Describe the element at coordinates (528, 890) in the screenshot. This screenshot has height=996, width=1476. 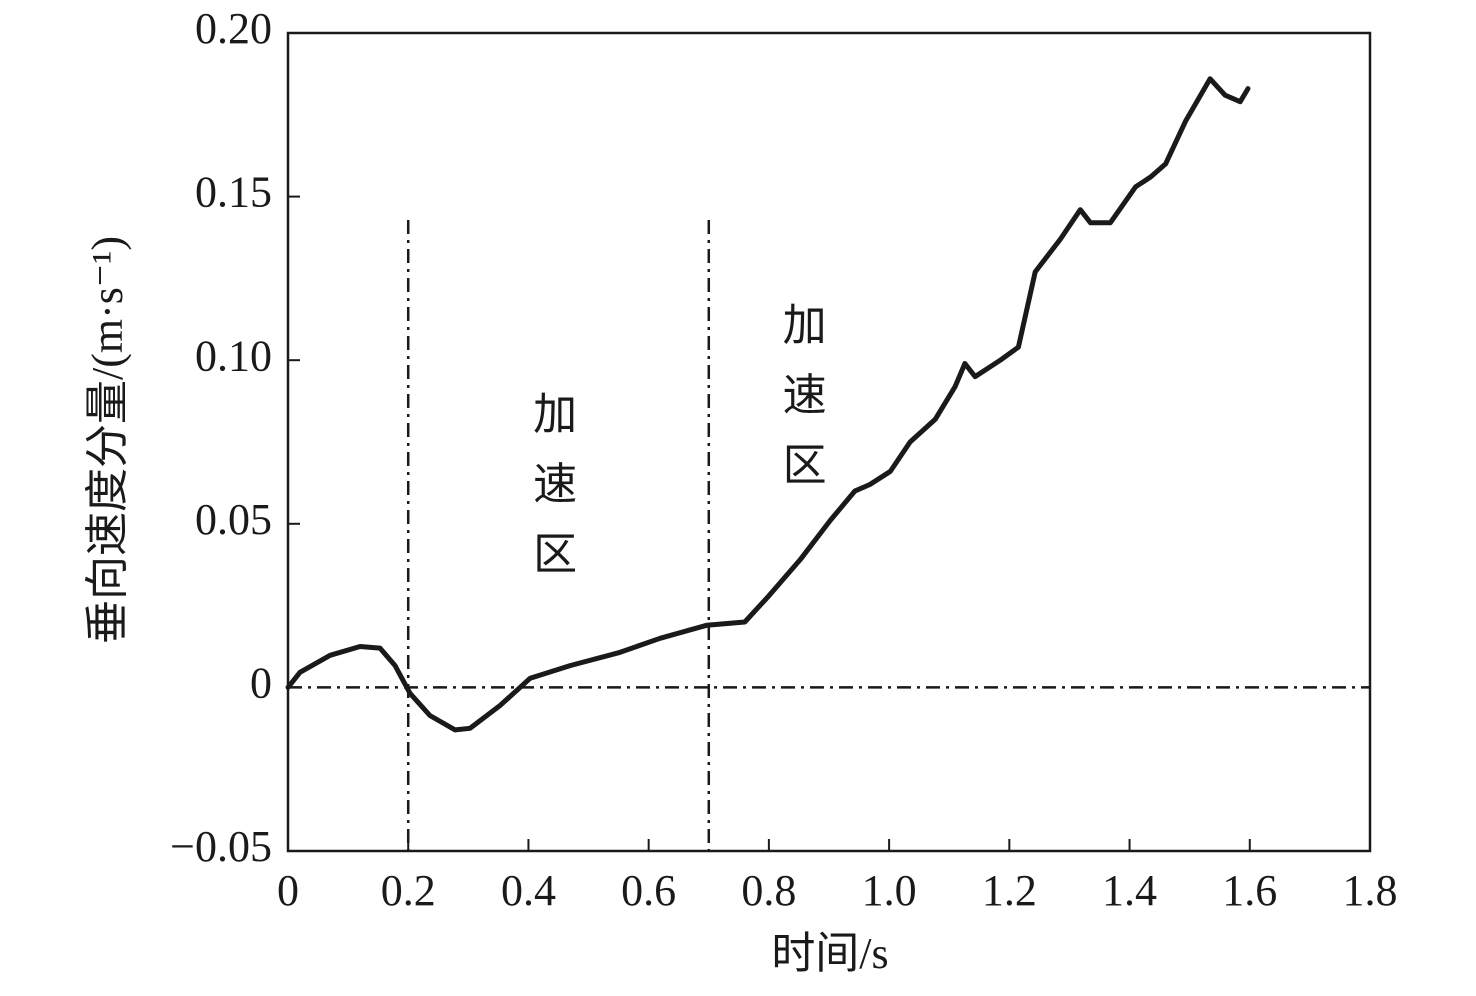
I see `x-tick-label: 0.4` at that location.